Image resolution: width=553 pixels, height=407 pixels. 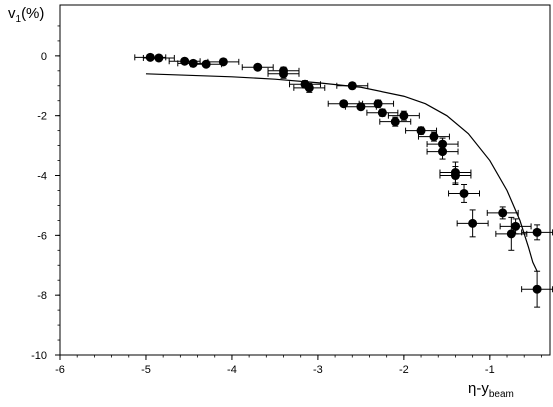 I want to click on y-axis-title: v1(%), so click(x=26, y=15).